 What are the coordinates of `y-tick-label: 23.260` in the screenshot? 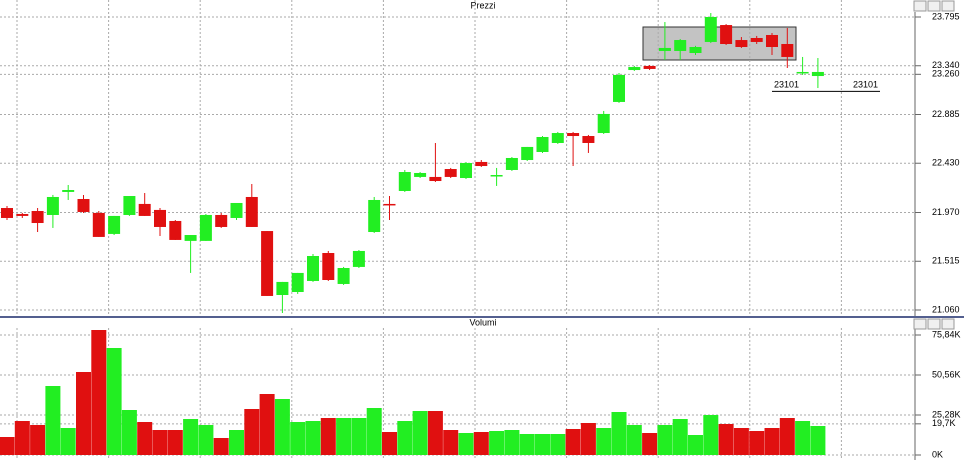 It's located at (946, 74).